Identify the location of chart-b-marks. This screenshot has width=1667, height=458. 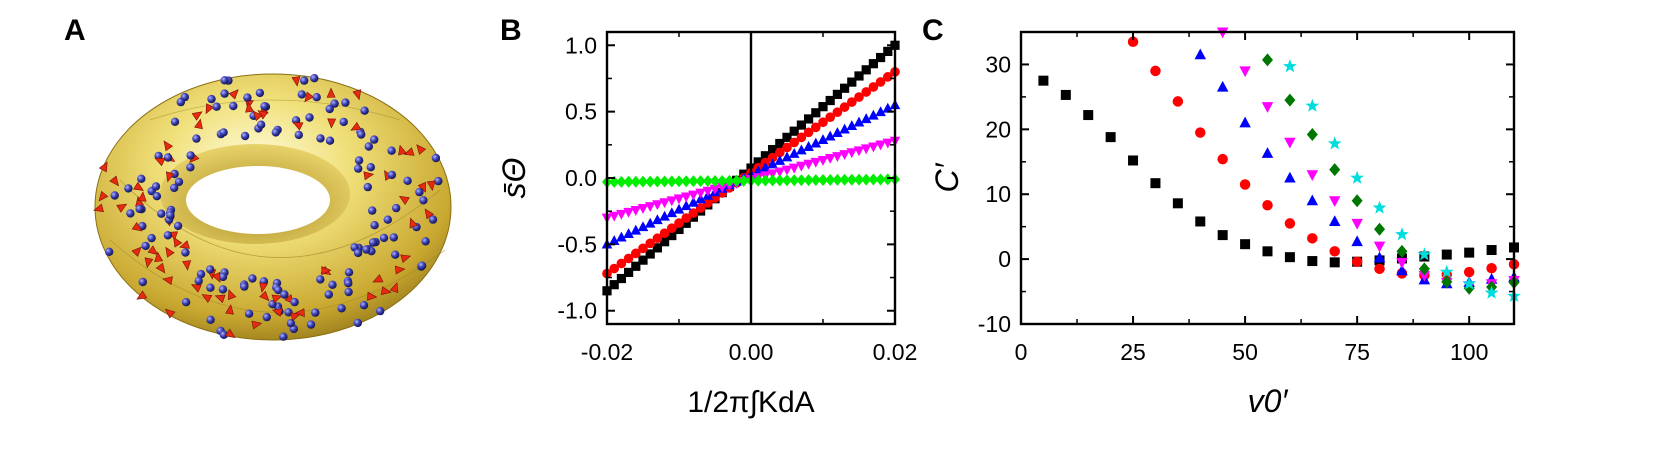
(751, 168).